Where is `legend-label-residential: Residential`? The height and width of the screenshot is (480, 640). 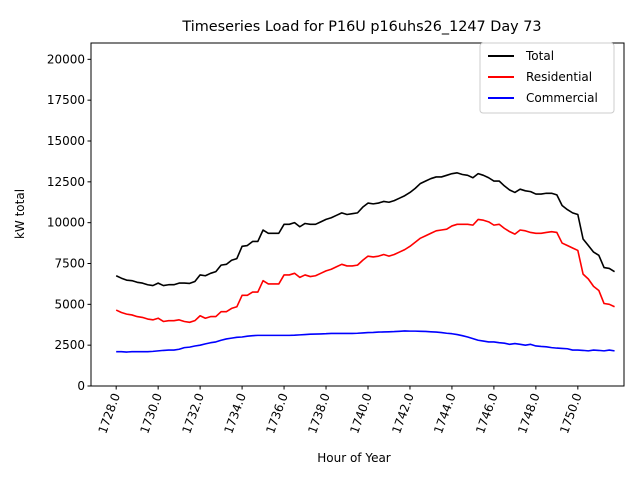
legend-label-residential: Residential is located at coordinates (559, 77).